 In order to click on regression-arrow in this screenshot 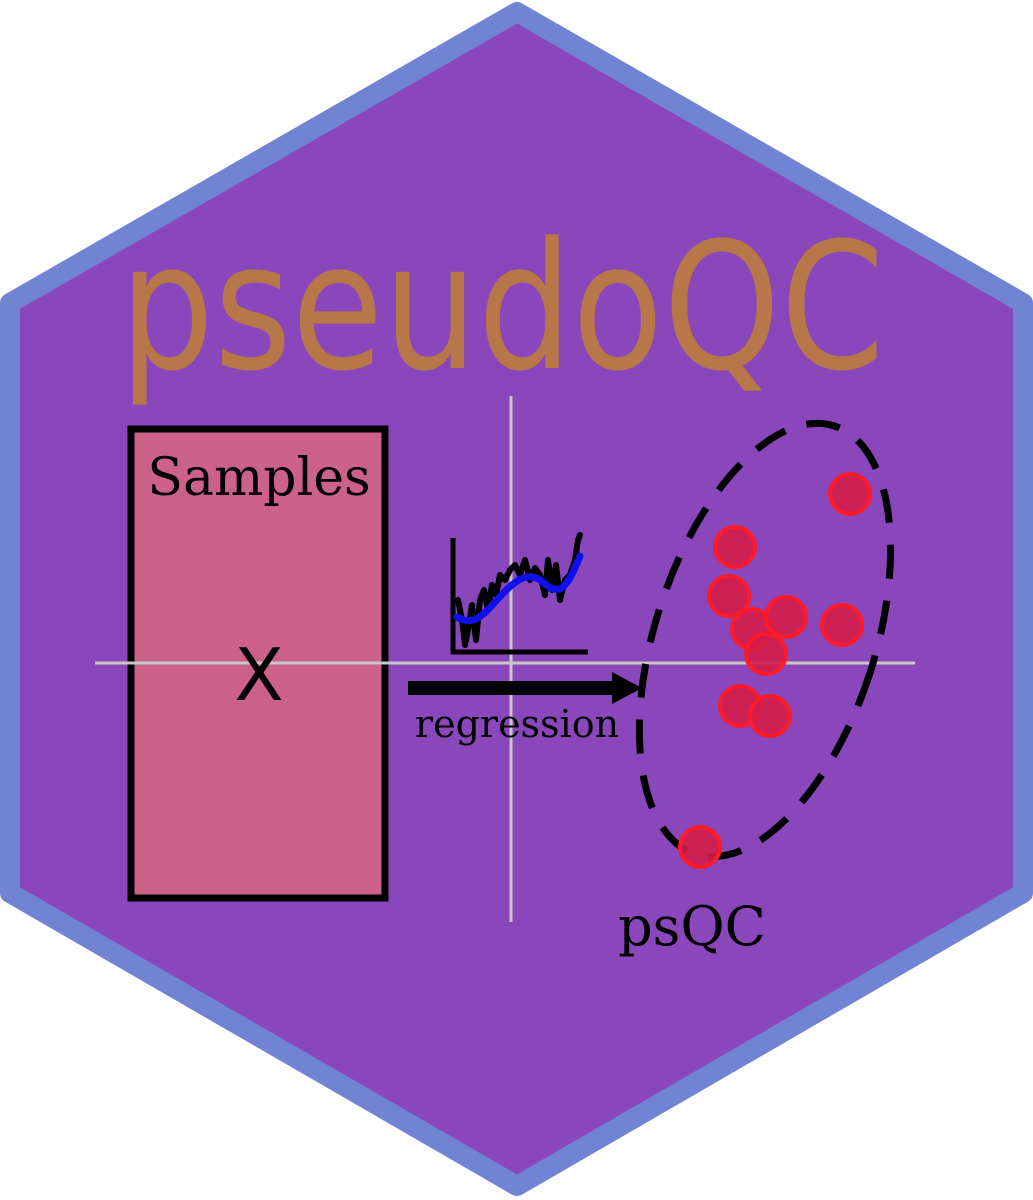, I will do `click(525, 688)`.